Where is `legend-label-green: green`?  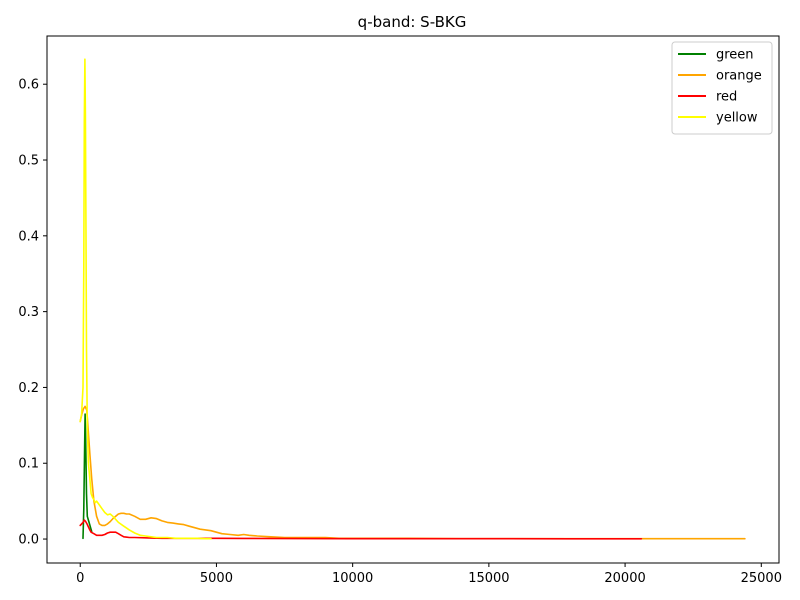
legend-label-green: green is located at coordinates (735, 55).